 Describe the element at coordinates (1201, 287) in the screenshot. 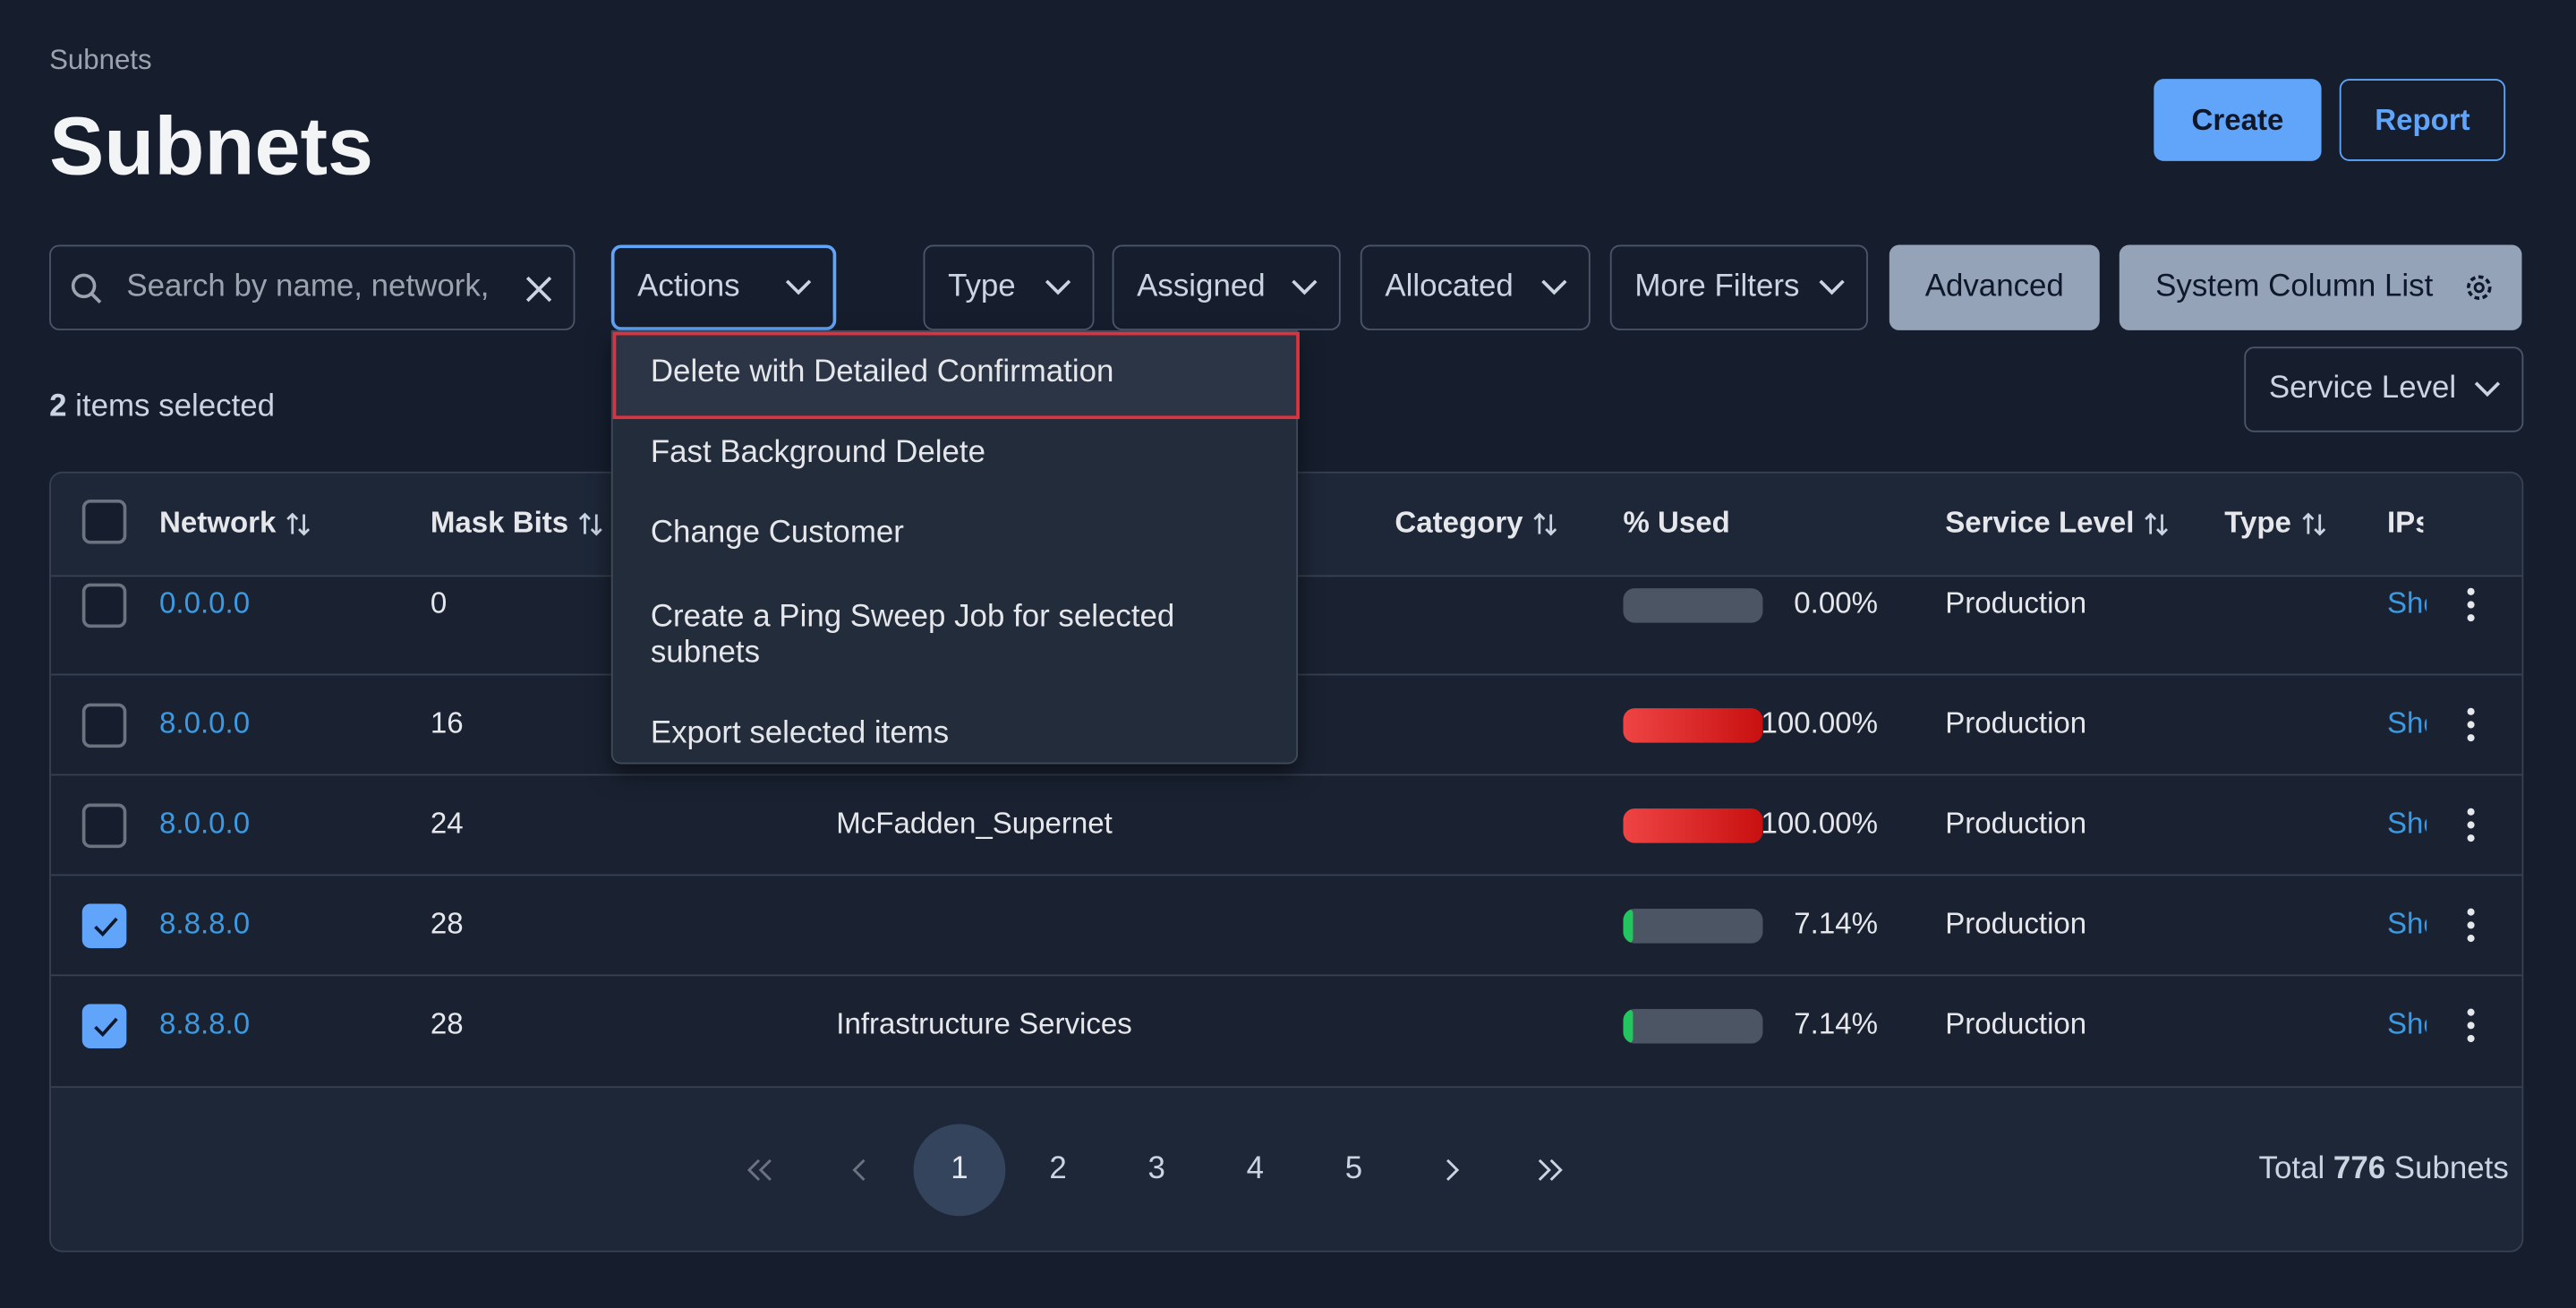

I see `filter-label: Assigned` at that location.